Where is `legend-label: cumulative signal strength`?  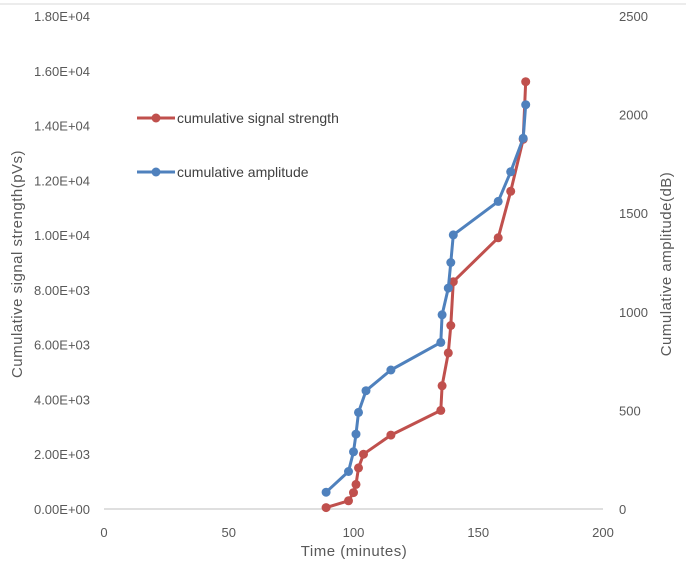 legend-label: cumulative signal strength is located at coordinates (258, 118).